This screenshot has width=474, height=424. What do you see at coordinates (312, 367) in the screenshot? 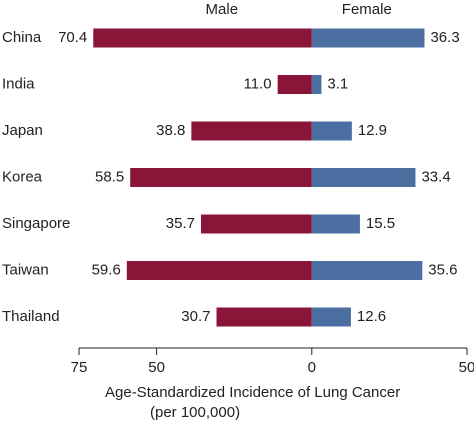
I see `x-tick-label: 0` at bounding box center [312, 367].